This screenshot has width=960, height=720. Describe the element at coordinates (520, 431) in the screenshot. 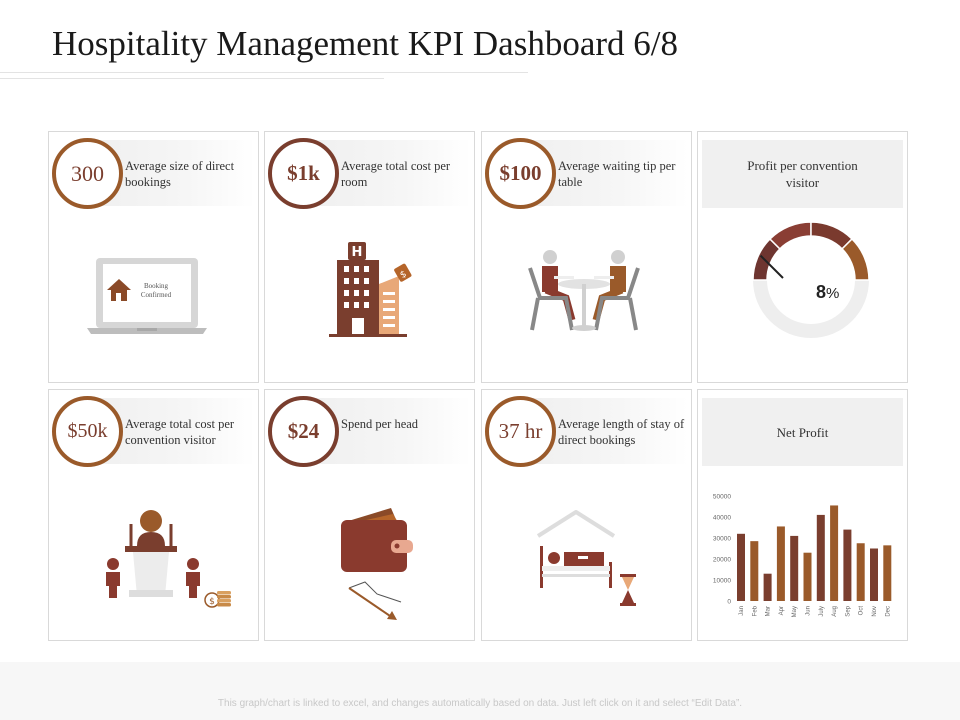

I see `kpi-value: 37 hr` at that location.